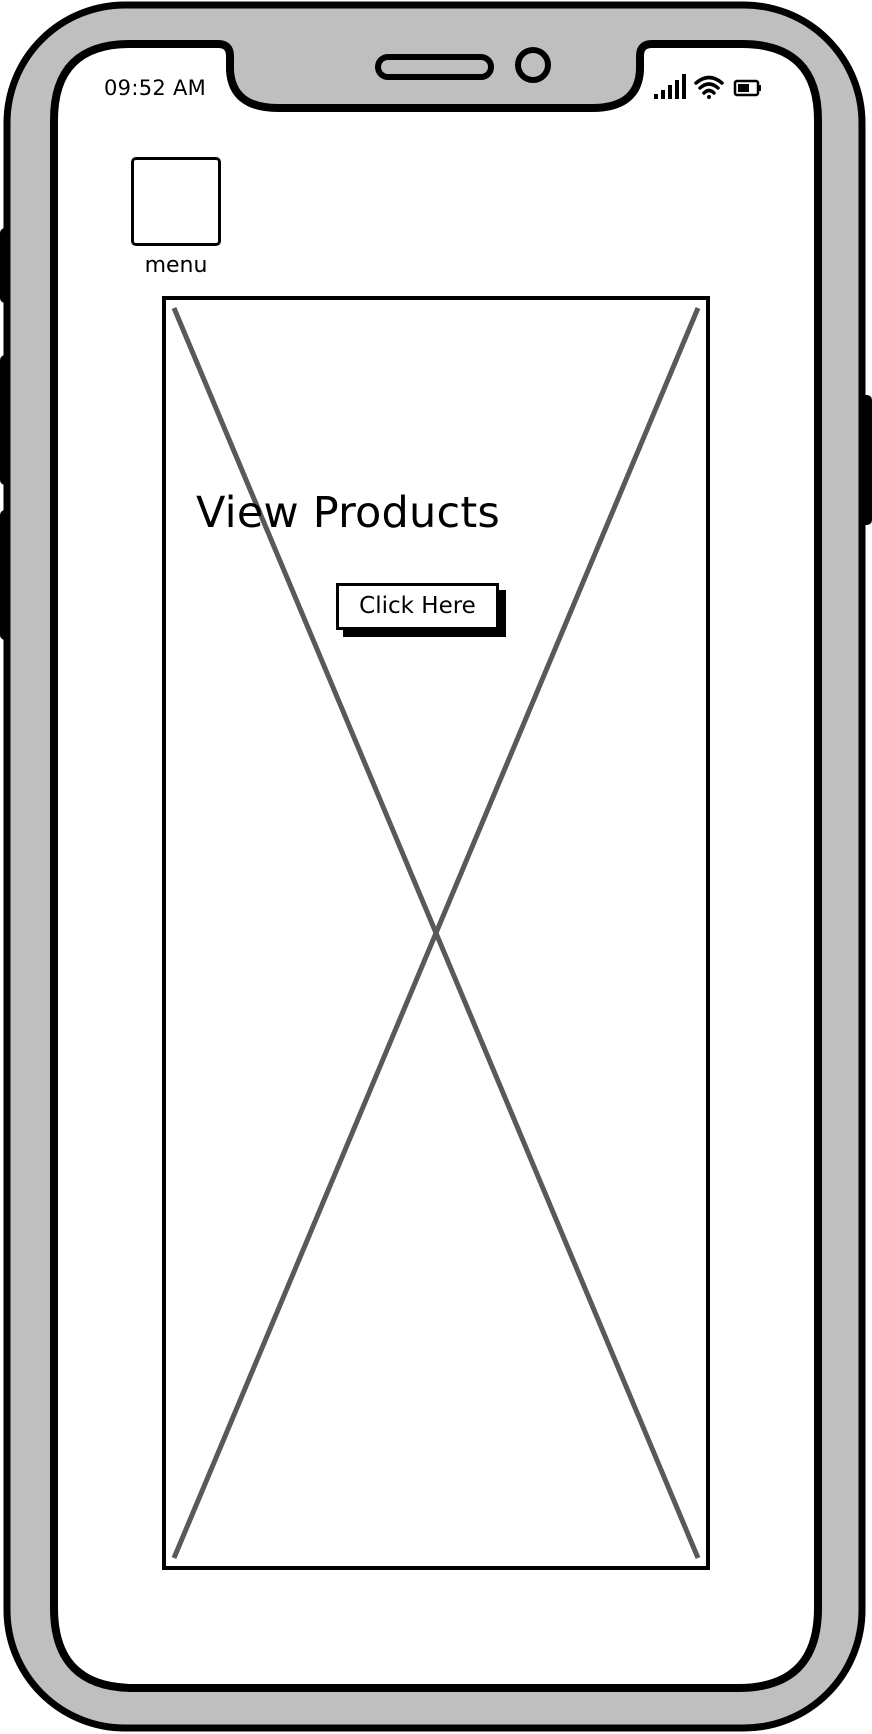 The height and width of the screenshot is (1734, 872). What do you see at coordinates (533, 65) in the screenshot?
I see `front-camera-shape` at bounding box center [533, 65].